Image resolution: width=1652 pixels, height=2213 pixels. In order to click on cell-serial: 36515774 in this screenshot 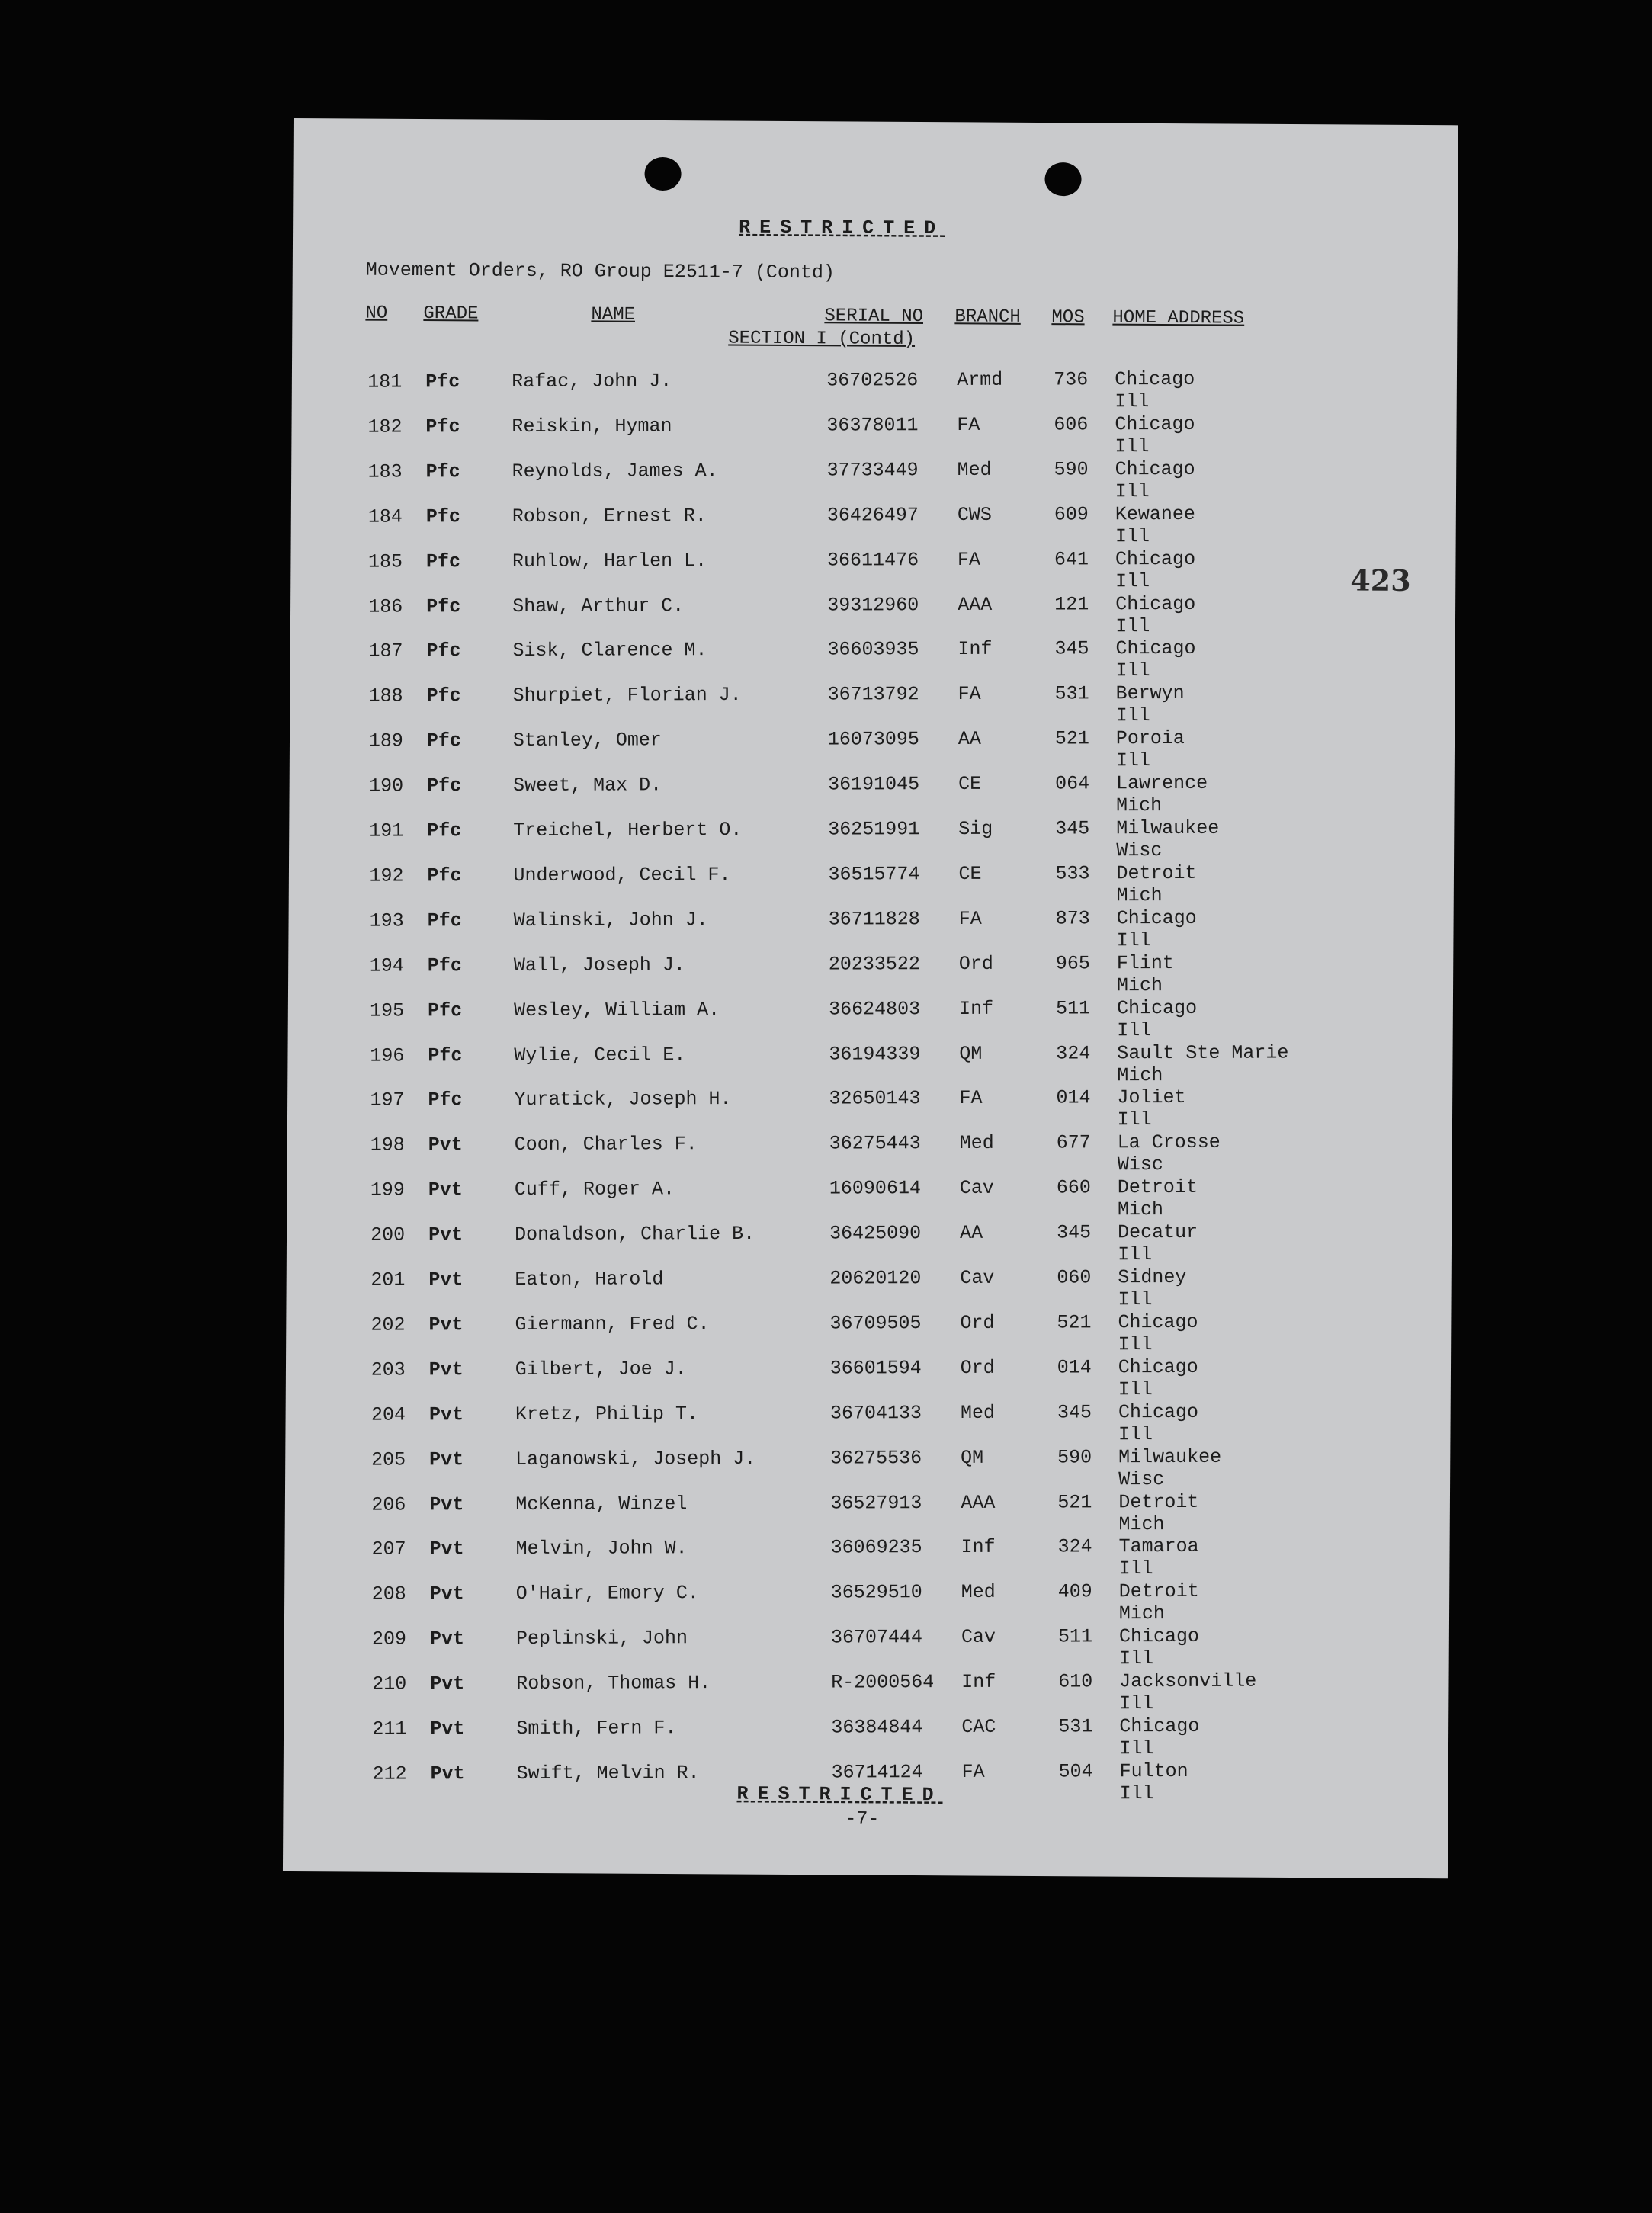, I will do `click(874, 874)`.